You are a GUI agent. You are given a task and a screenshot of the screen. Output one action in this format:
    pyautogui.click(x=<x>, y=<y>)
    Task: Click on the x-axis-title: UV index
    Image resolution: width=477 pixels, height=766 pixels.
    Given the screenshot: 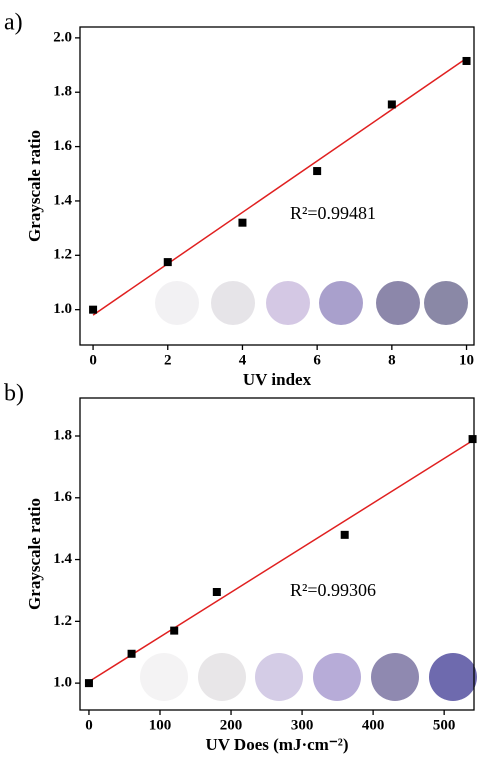 What is the action you would take?
    pyautogui.click(x=277, y=379)
    